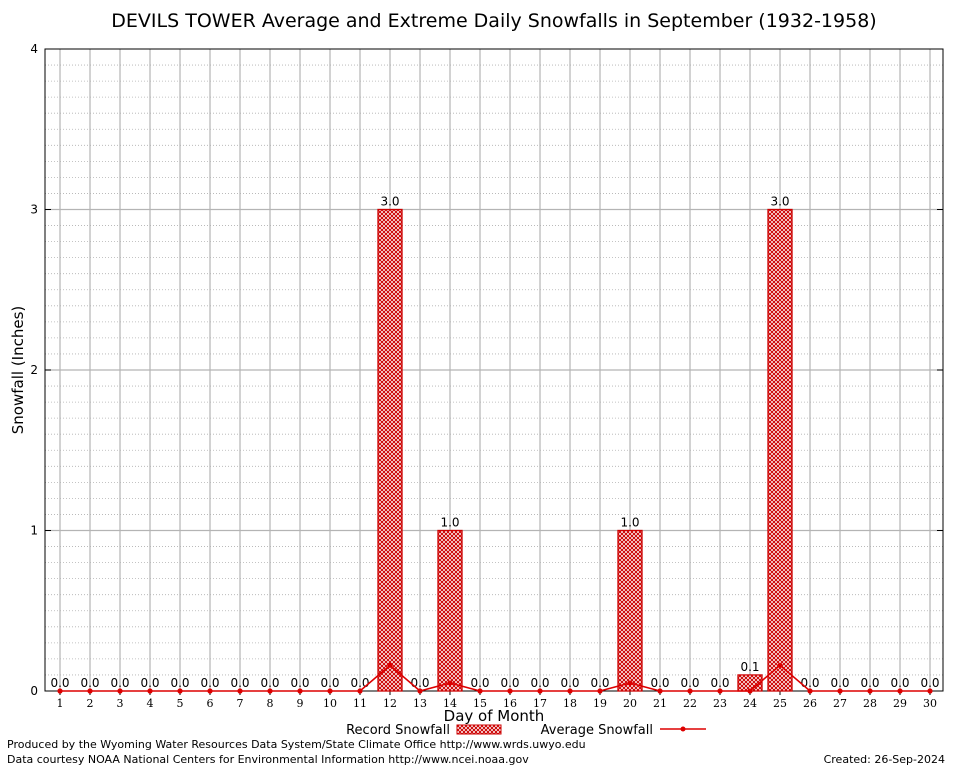 The height and width of the screenshot is (768, 954). What do you see at coordinates (150, 703) in the screenshot?
I see `x-tick-label: 4` at bounding box center [150, 703].